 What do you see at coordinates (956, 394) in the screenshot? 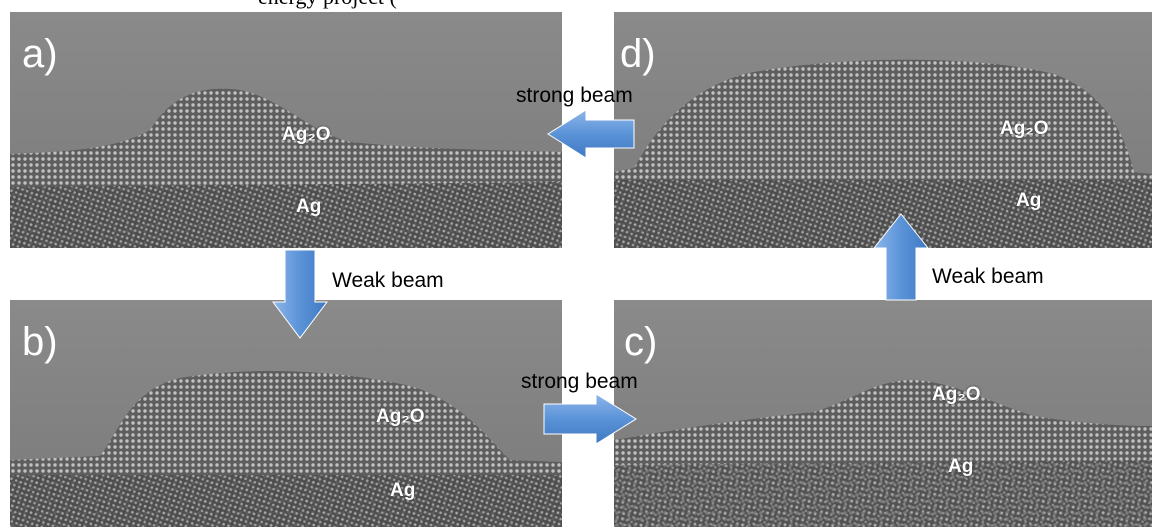
I see `ag2o-label-c: Ag₂O` at bounding box center [956, 394].